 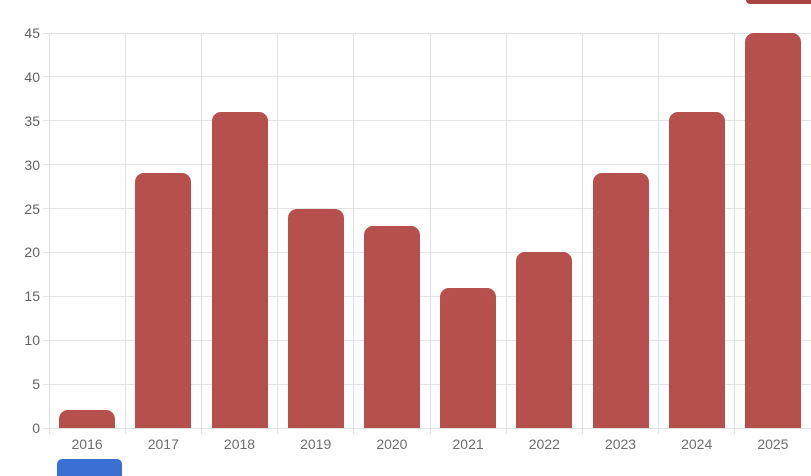 I want to click on y-axis-tick-label: 25, so click(x=32, y=208).